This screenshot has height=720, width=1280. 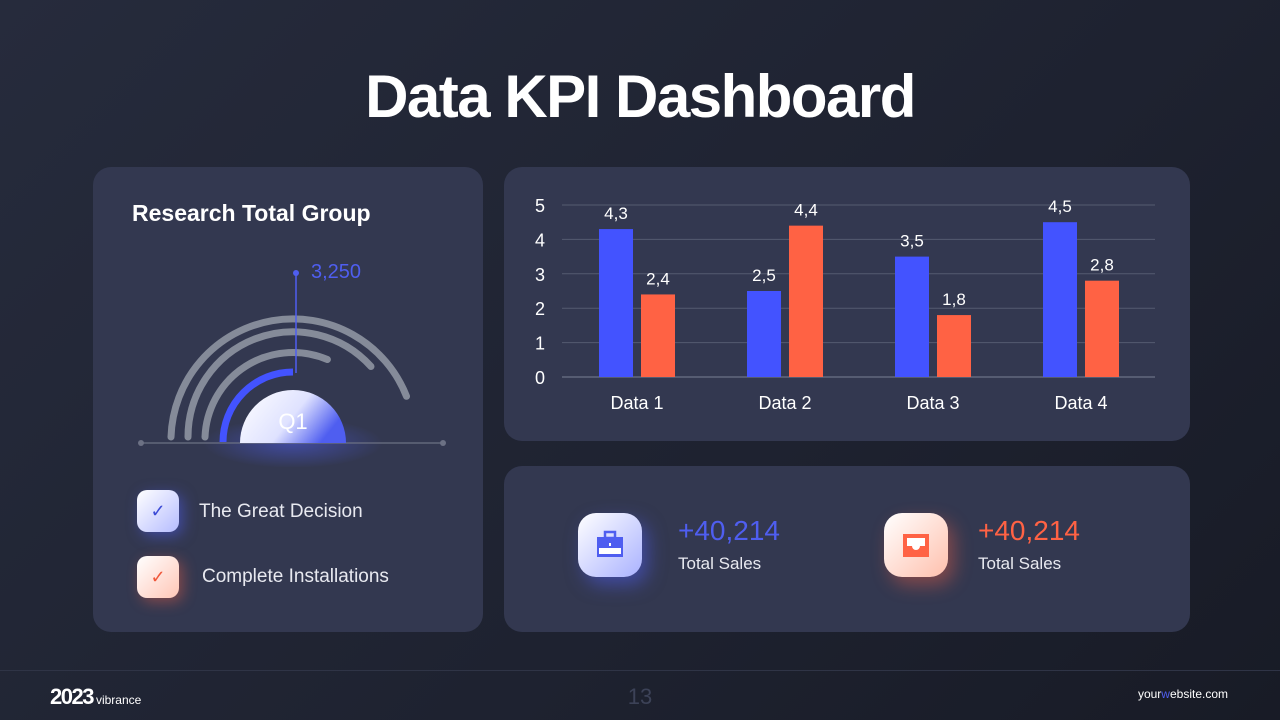 I want to click on kpi-panel: +40,214 Total Sales +40,214 Total Sales, so click(x=847, y=549).